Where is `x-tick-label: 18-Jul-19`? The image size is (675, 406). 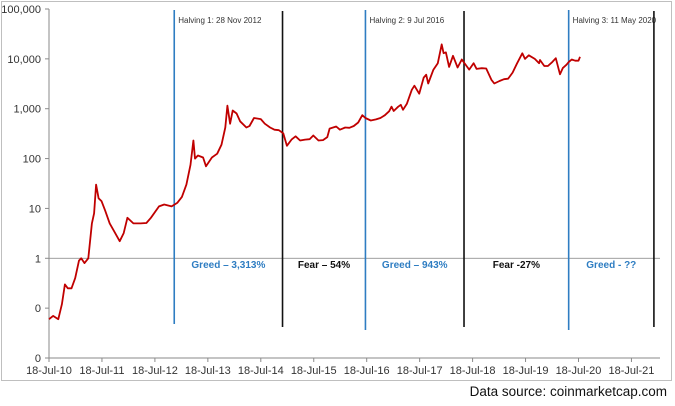 x-tick-label: 18-Jul-19 is located at coordinates (526, 371).